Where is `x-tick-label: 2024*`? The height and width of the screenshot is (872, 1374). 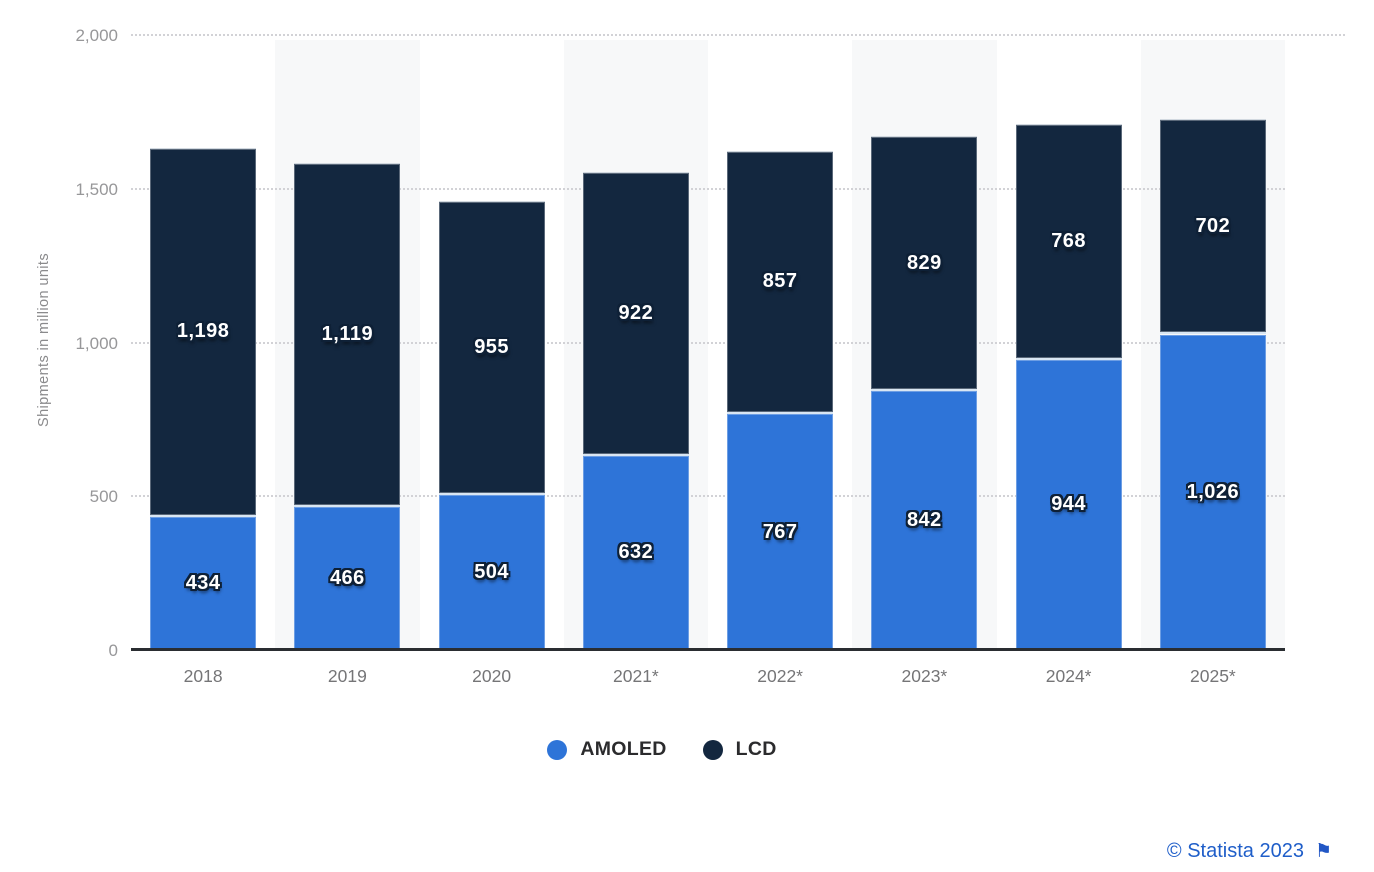
x-tick-label: 2024* is located at coordinates (1068, 676).